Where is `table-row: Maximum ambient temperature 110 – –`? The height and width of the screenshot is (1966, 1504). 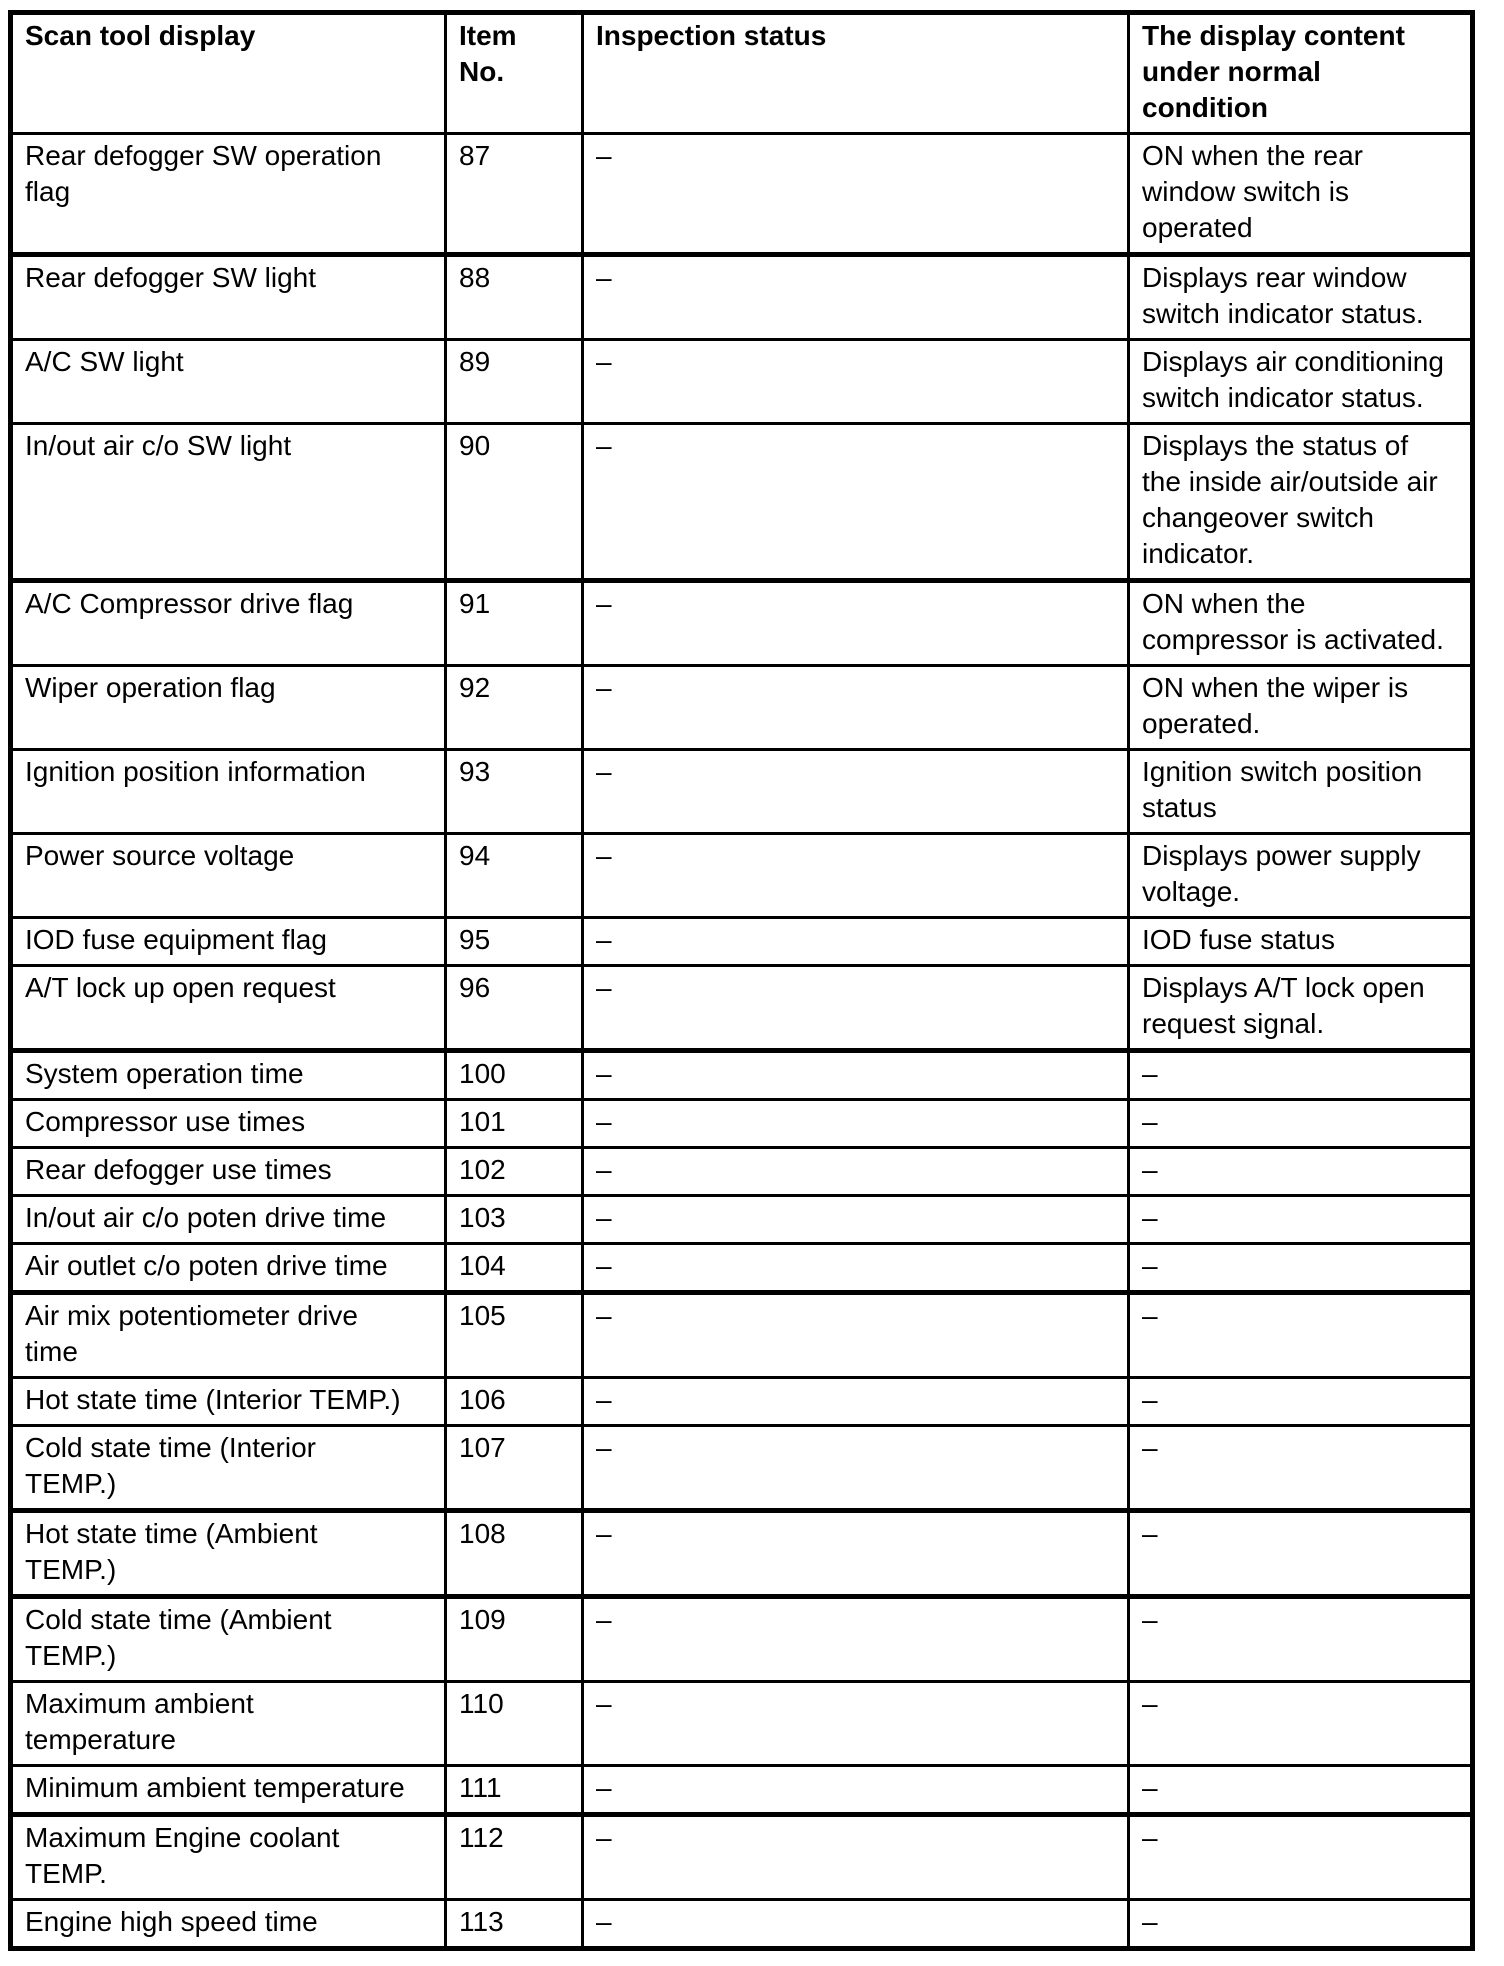
table-row: Maximum ambient temperature 110 – – is located at coordinates (741, 1723).